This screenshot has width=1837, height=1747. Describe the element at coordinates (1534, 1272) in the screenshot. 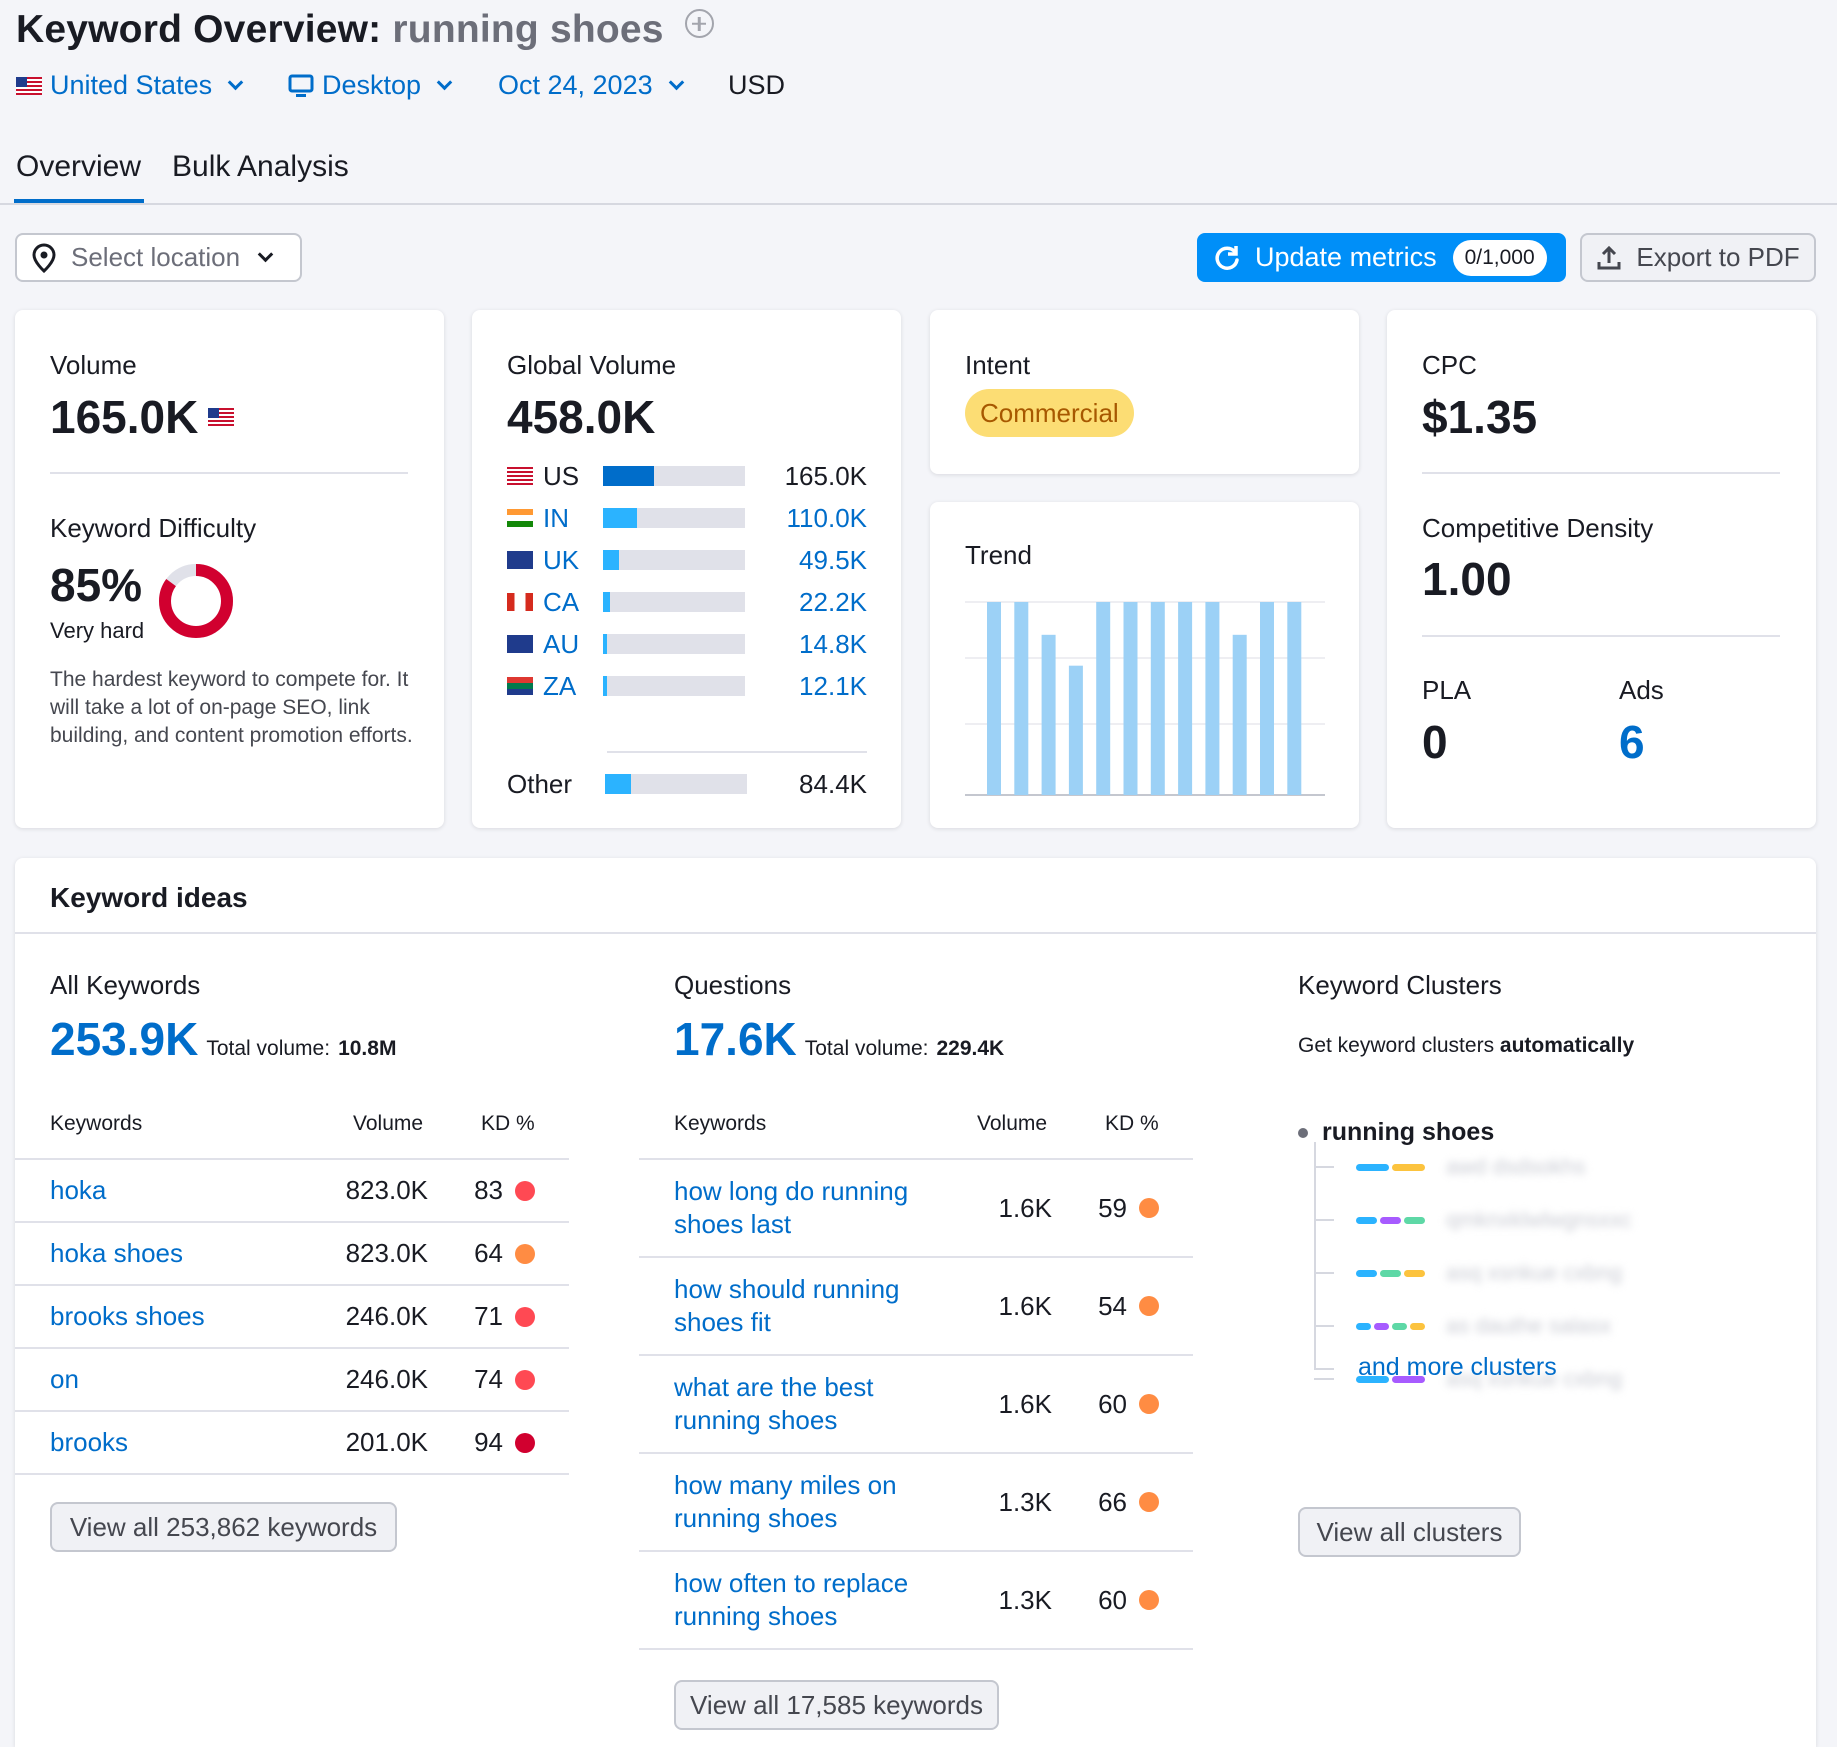

I see `cluster-name: asq xsnkue cxbng` at that location.